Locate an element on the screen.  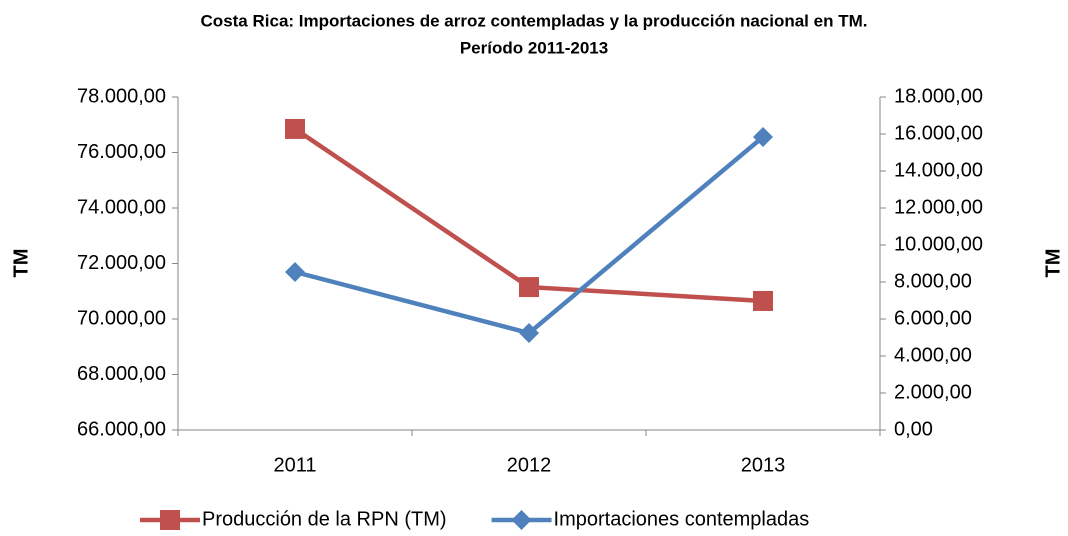
y2-tick-label: 14.000,00 is located at coordinates (938, 170).